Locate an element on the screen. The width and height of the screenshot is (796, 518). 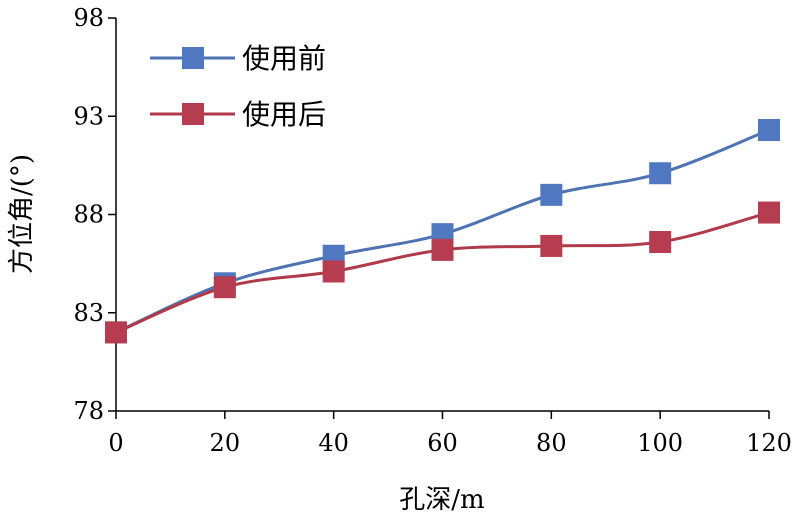
y-tick-label: 83 is located at coordinates (88, 313).